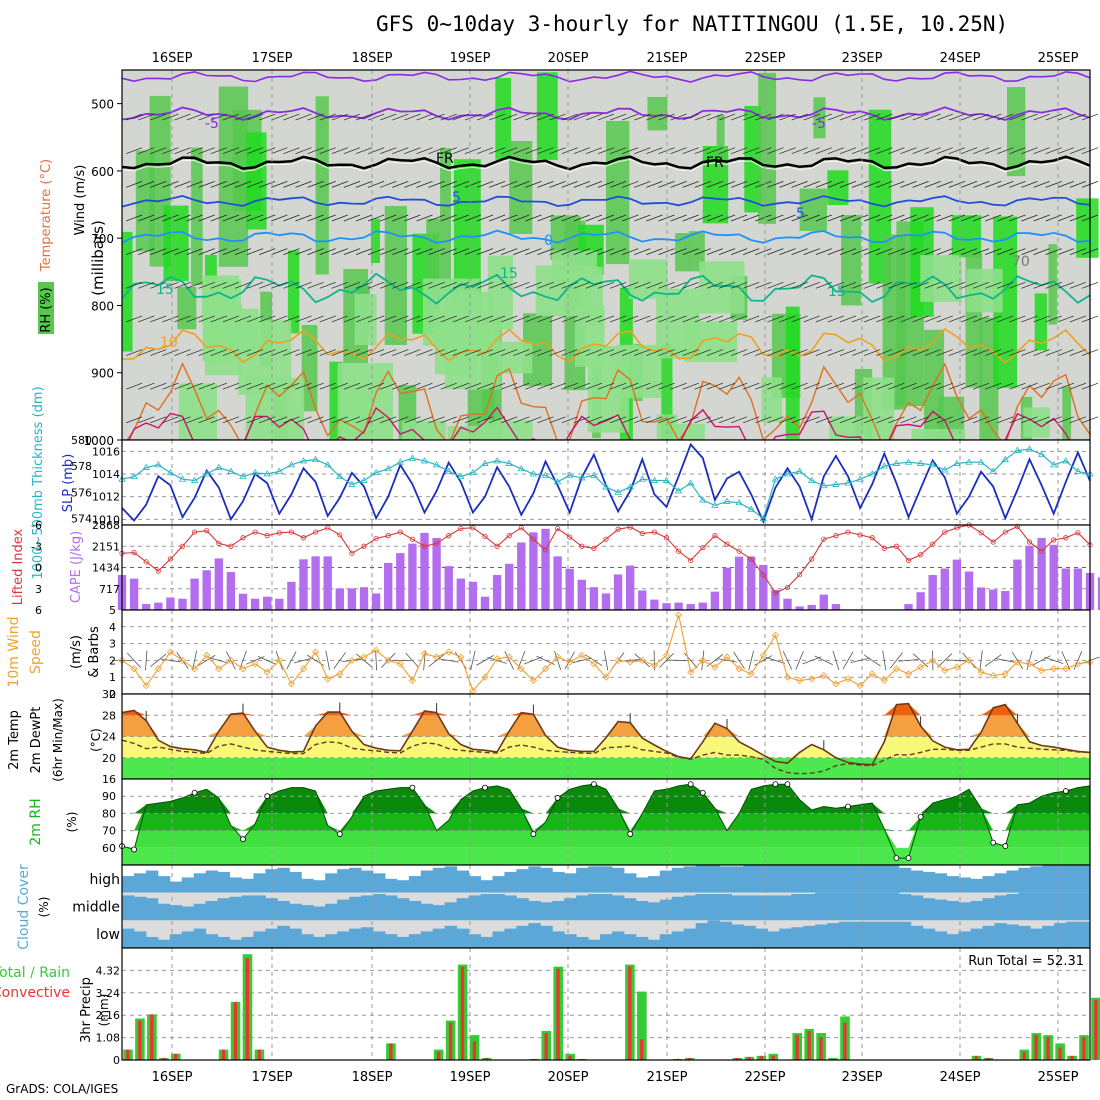  Describe the element at coordinates (109, 848) in the screenshot. I see `y-tick-label: 60` at that location.